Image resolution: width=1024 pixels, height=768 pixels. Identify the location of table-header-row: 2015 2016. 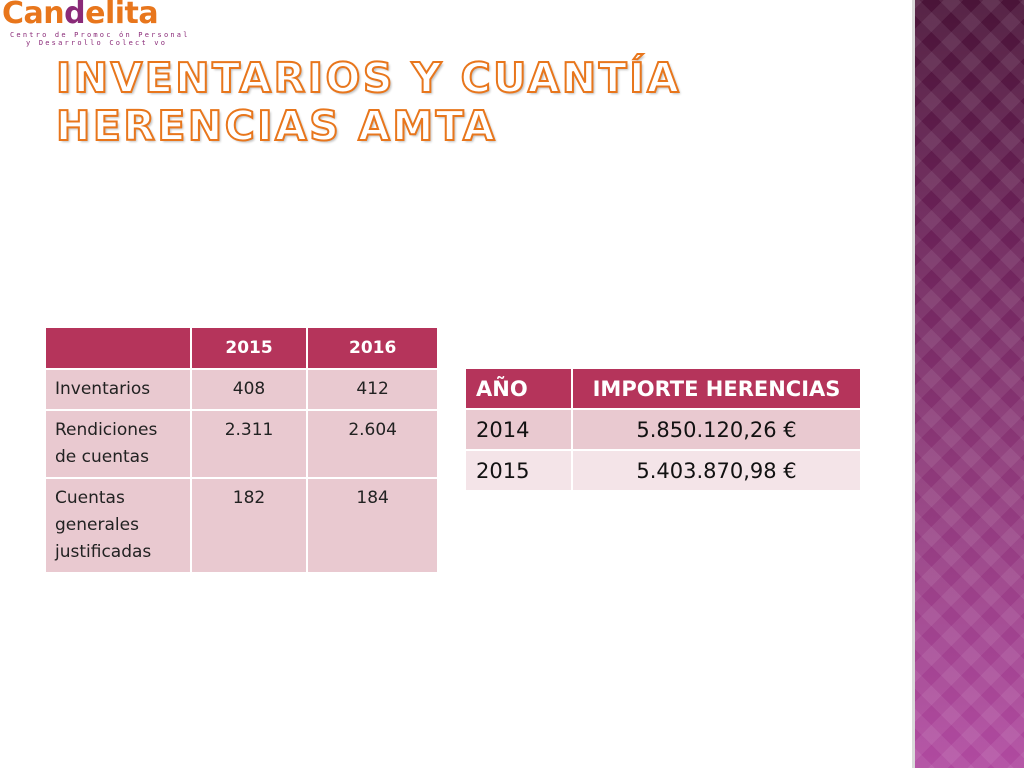
(241, 348).